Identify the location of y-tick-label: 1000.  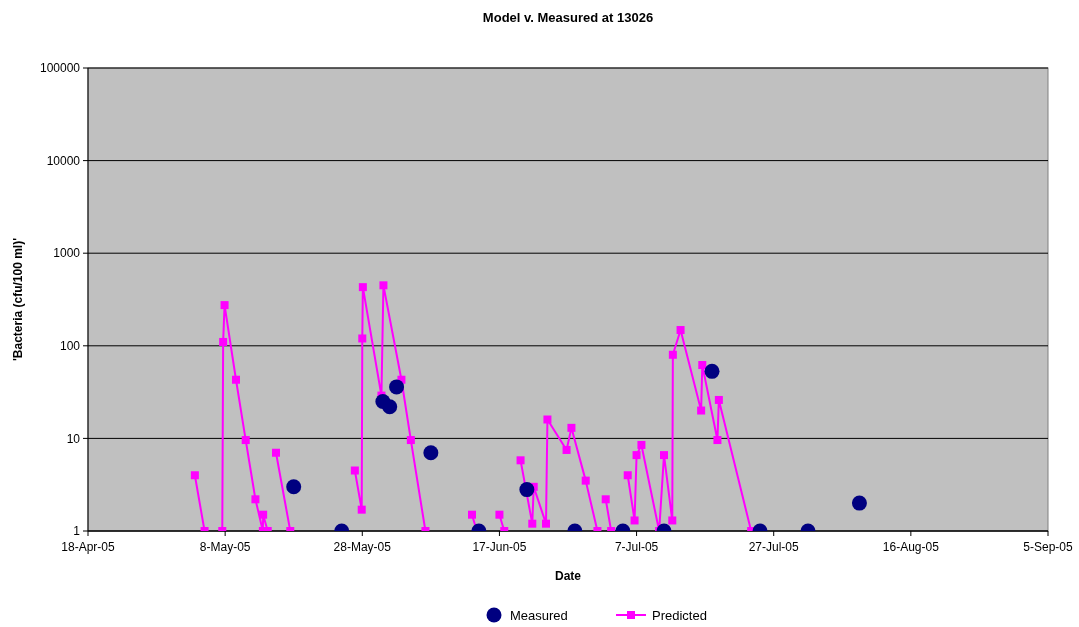
(67, 253).